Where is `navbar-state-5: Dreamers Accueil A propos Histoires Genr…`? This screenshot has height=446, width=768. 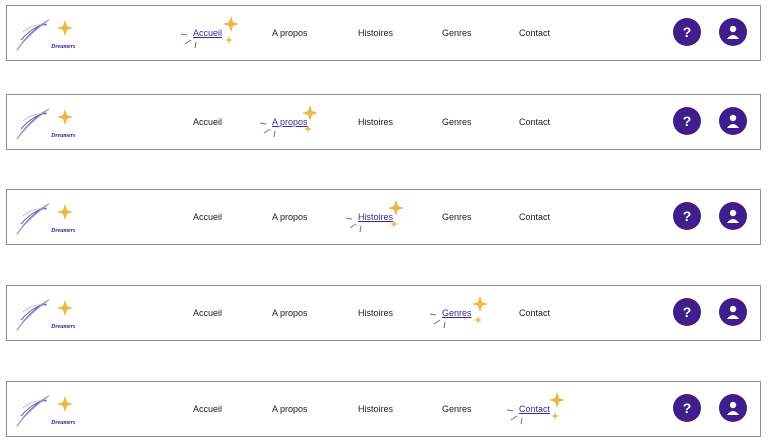
navbar-state-5: Dreamers Accueil A propos Histoires Genr… is located at coordinates (383, 409).